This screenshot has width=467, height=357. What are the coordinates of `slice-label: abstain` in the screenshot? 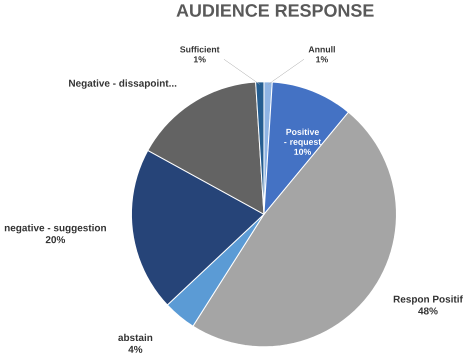 It's located at (135, 338).